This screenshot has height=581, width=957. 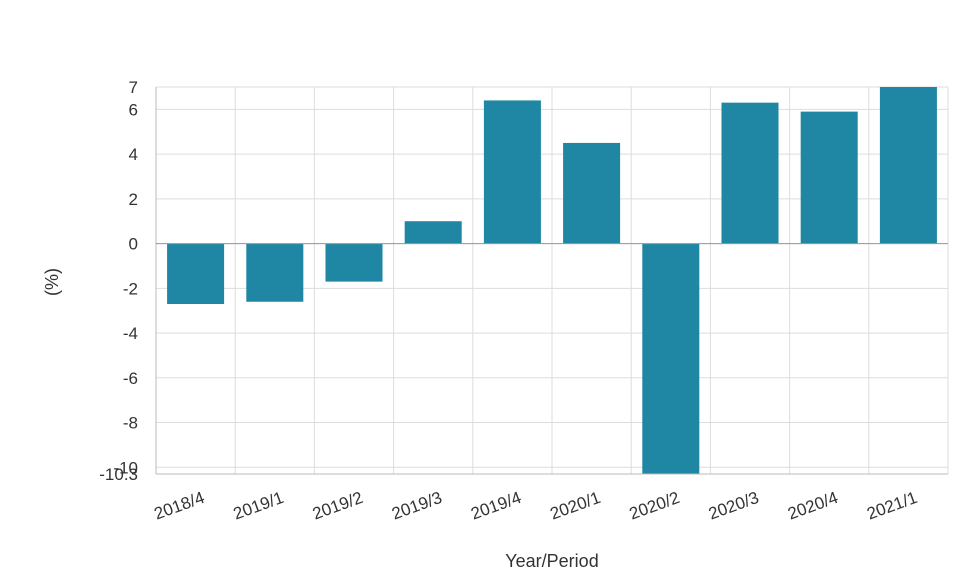 What do you see at coordinates (130, 378) in the screenshot?
I see `y-tick-label: -6` at bounding box center [130, 378].